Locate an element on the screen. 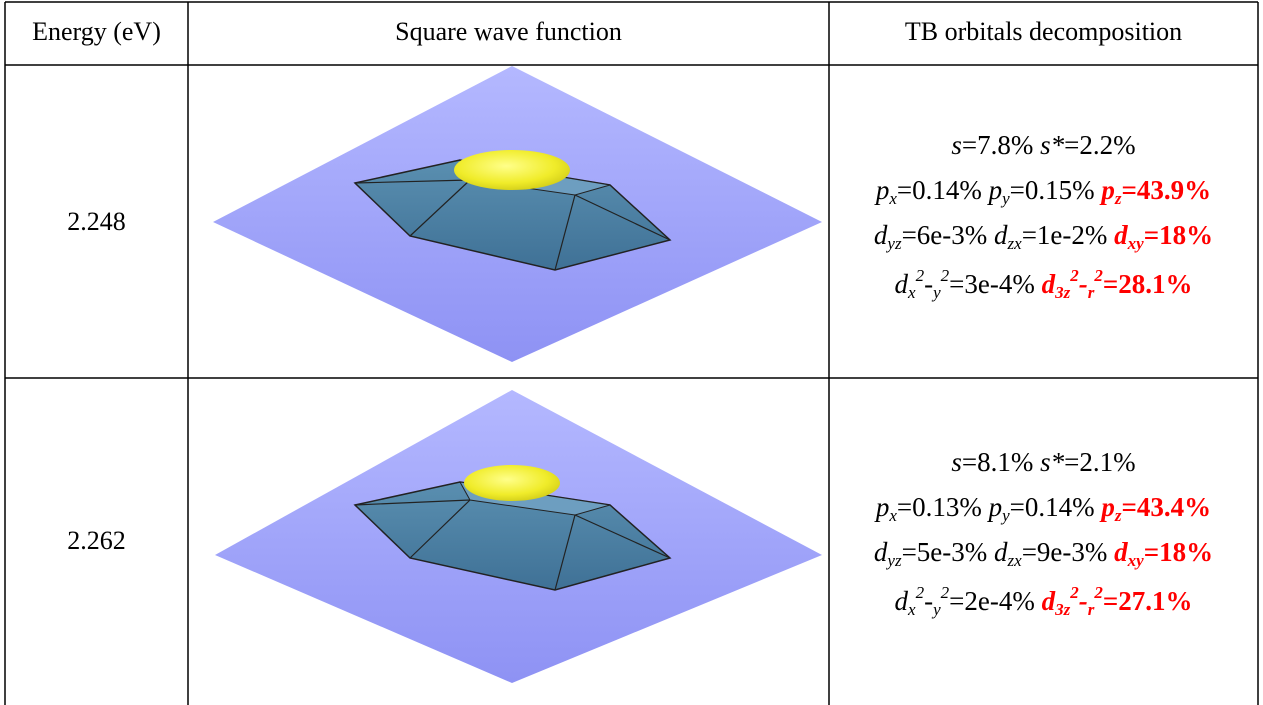  orbital-text: =0.13% is located at coordinates (942, 507).